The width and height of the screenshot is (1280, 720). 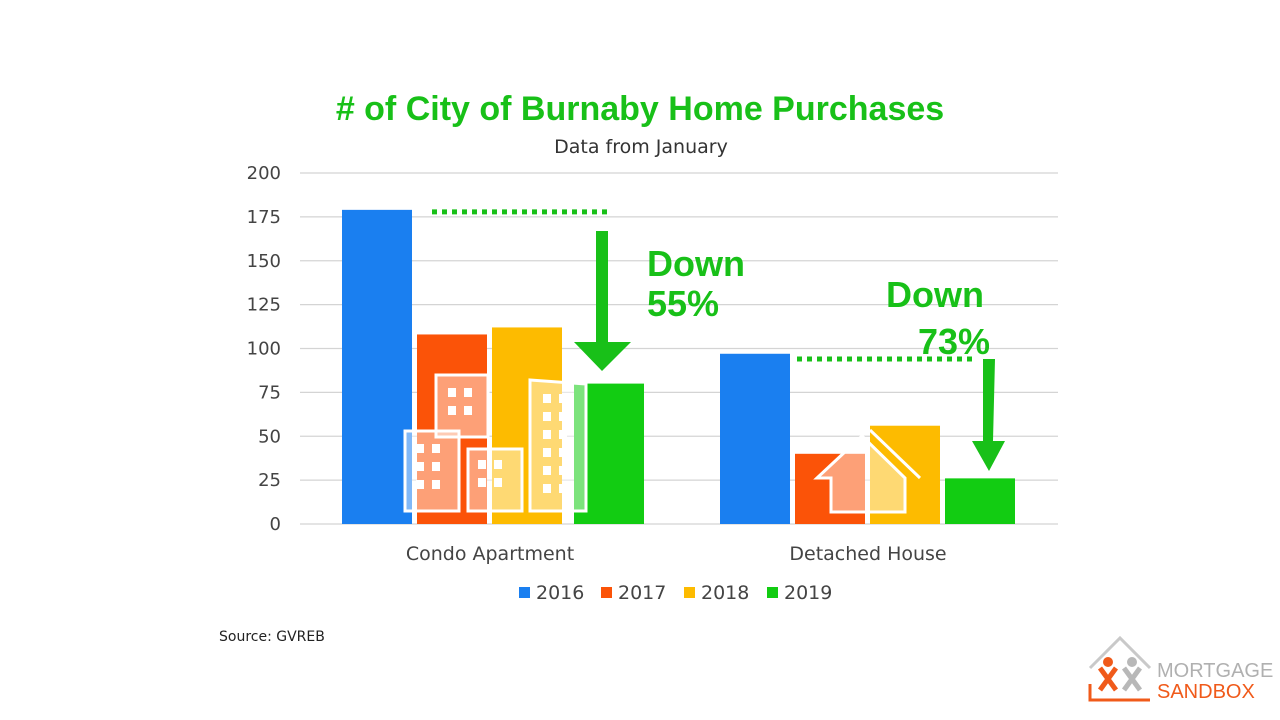 I want to click on house-icon, so click(x=867, y=471).